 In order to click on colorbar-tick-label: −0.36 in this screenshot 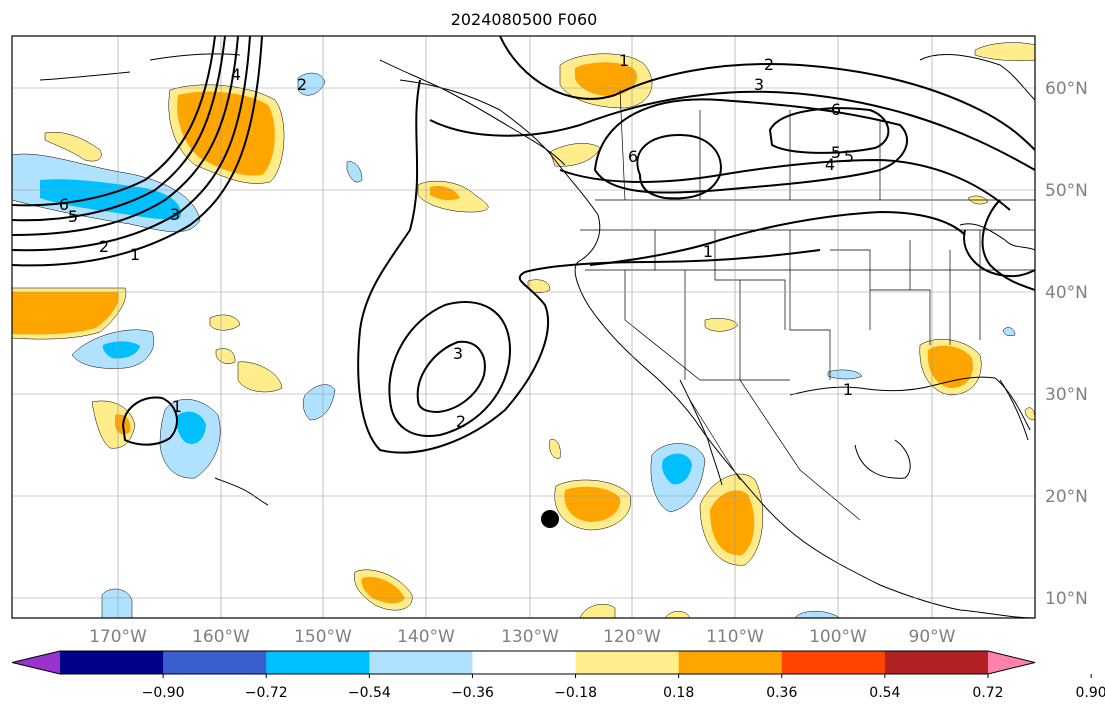, I will do `click(472, 693)`.